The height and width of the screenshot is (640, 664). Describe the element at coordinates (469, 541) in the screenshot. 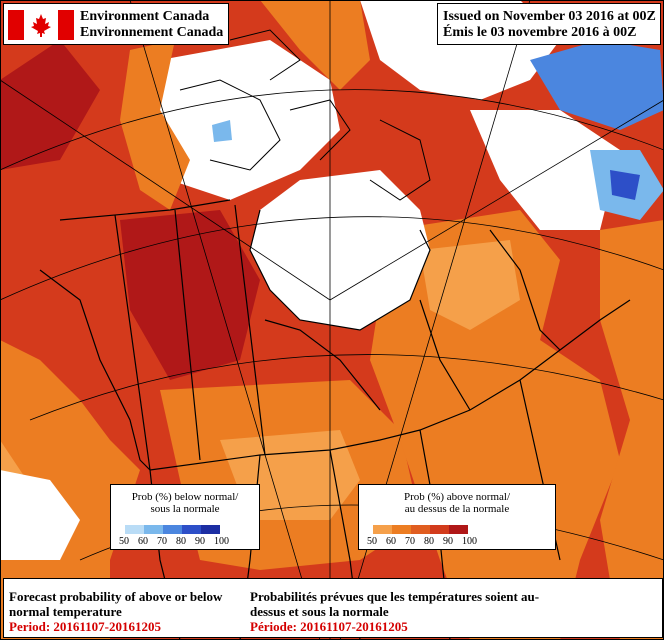

I see `legend_above-tick-5: 100` at that location.